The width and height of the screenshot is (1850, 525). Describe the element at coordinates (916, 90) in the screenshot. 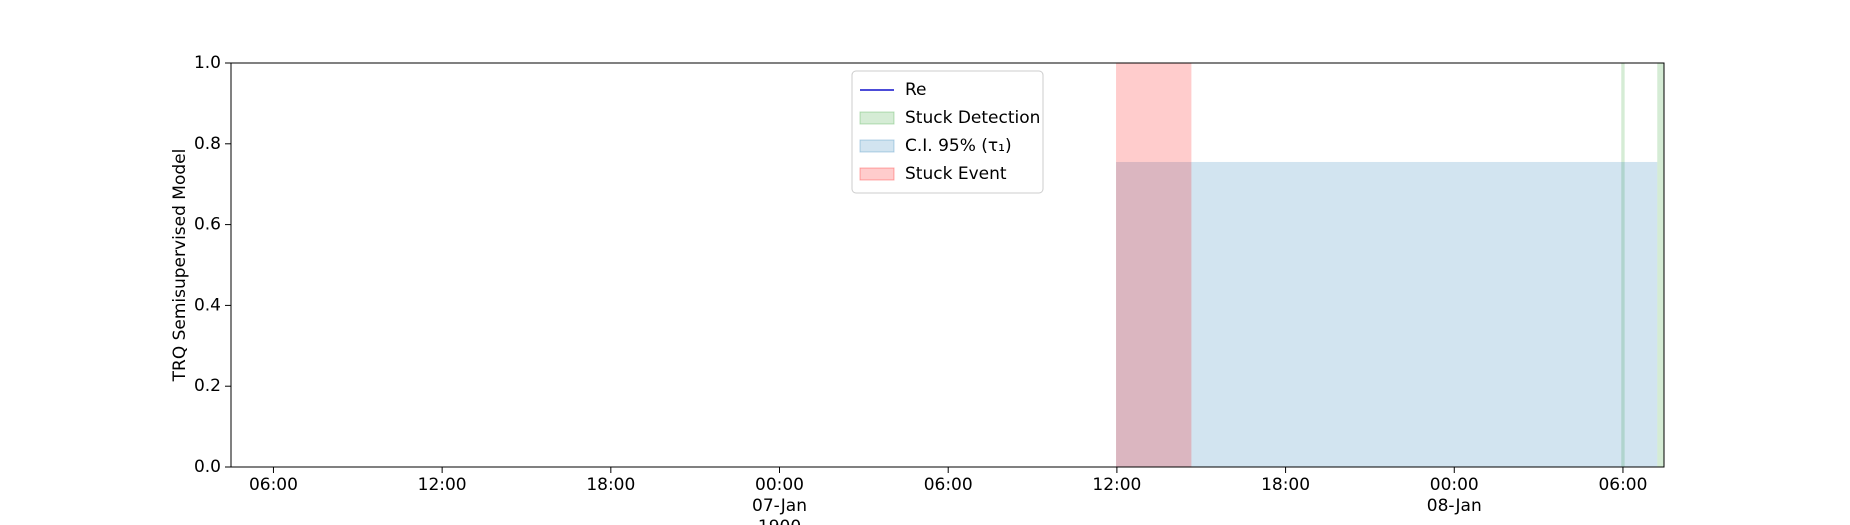

I see `legend-label: Re` at that location.